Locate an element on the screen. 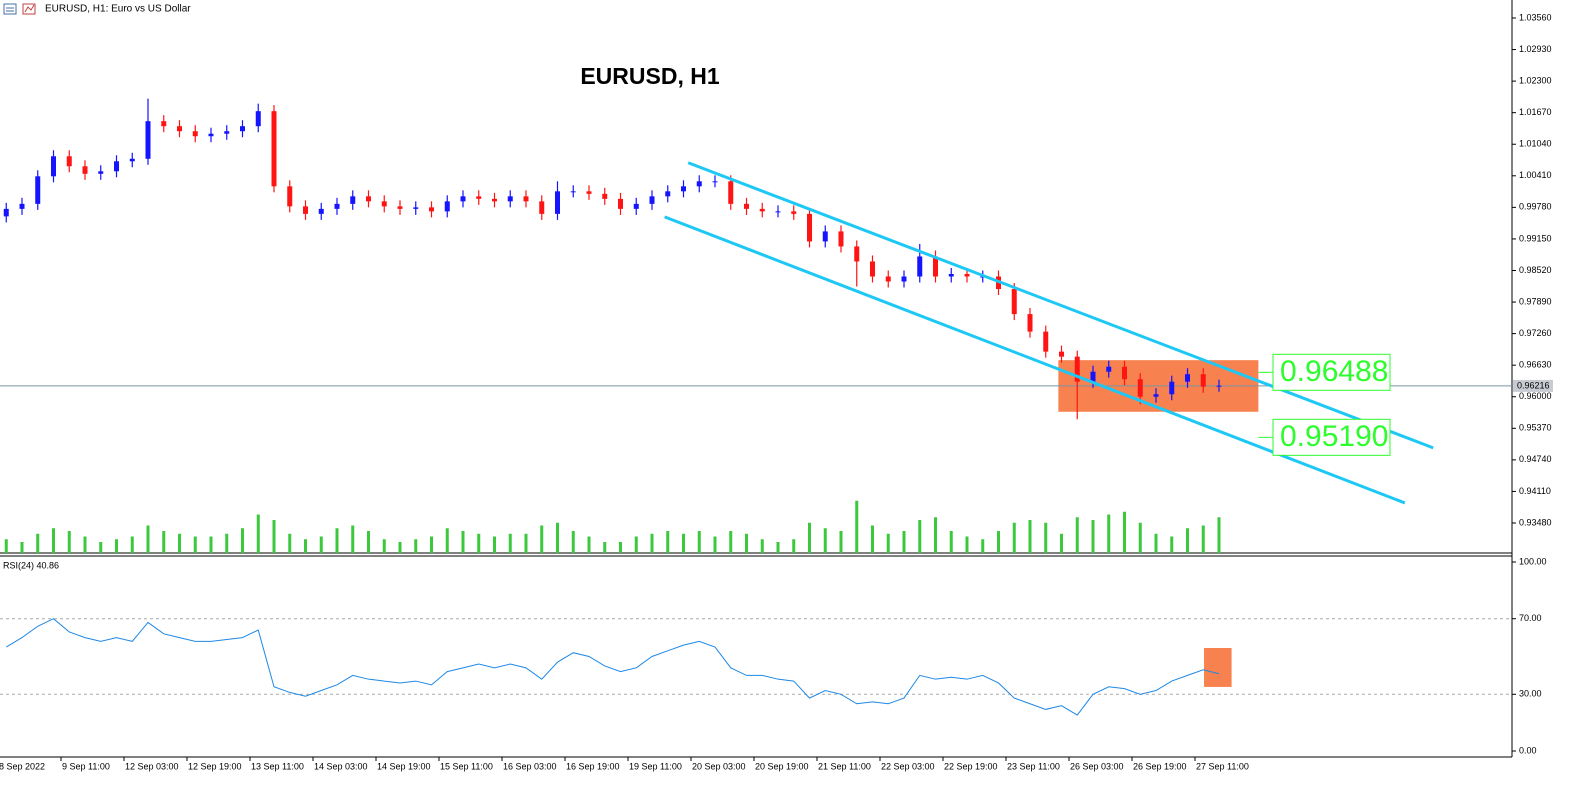 The height and width of the screenshot is (792, 1593). level-box is located at coordinates (1331, 437).